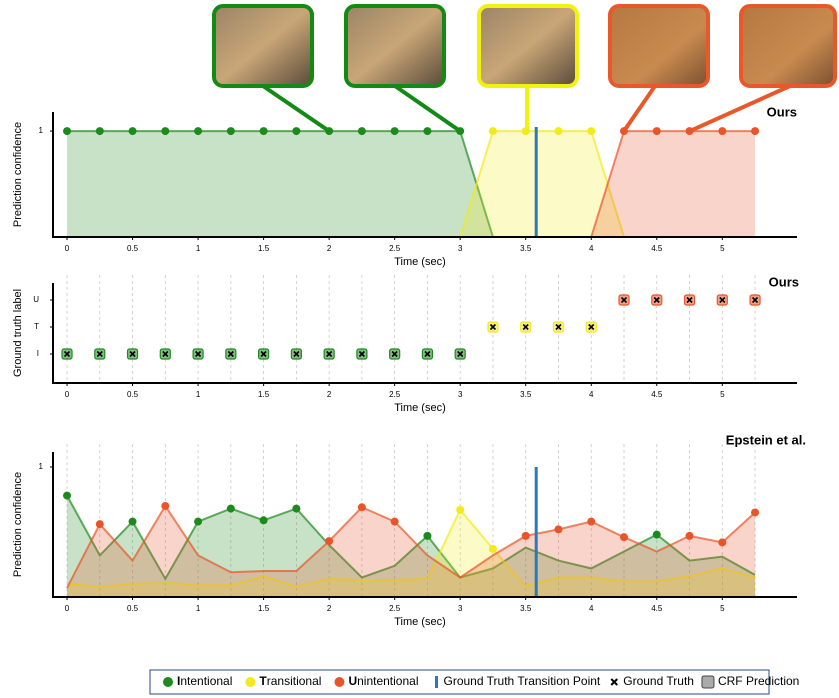  I want to click on y-tick-label: U, so click(36, 299).